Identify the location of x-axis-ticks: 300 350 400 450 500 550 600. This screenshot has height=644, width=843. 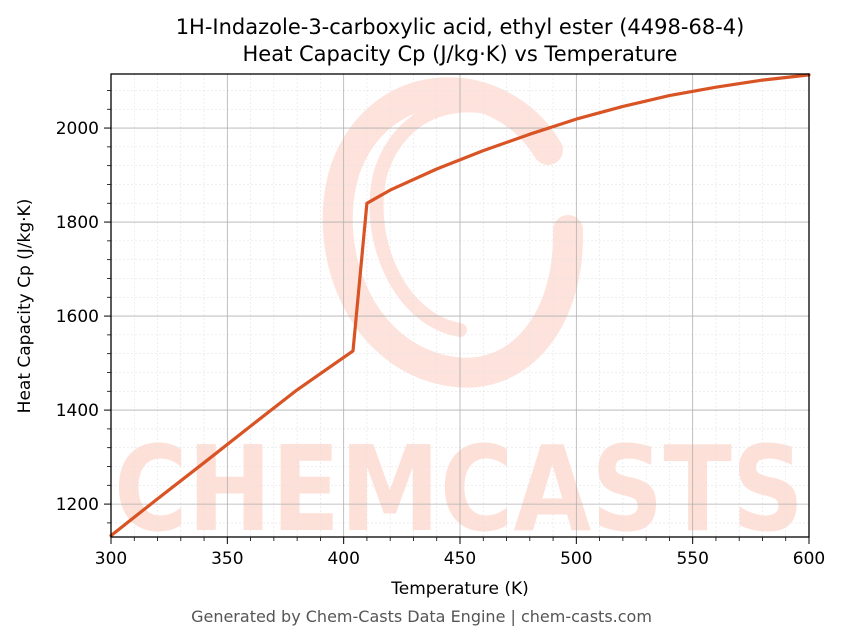
(460, 553).